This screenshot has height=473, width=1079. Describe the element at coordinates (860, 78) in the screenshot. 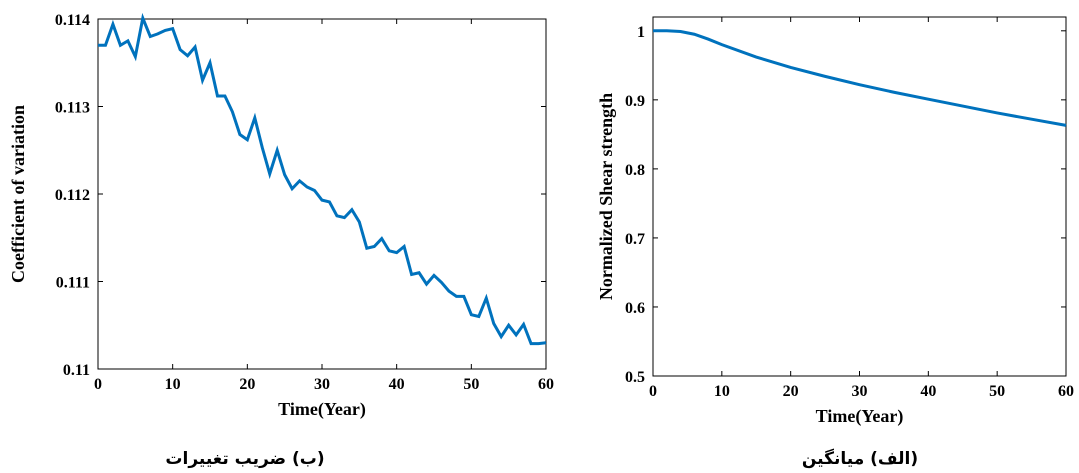

I see `data-line` at that location.